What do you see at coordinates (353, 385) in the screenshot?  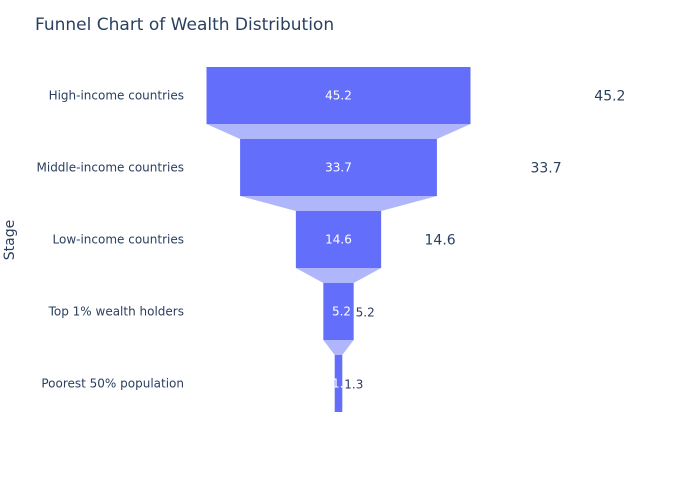 I see `value-label-outside: 1.3` at bounding box center [353, 385].